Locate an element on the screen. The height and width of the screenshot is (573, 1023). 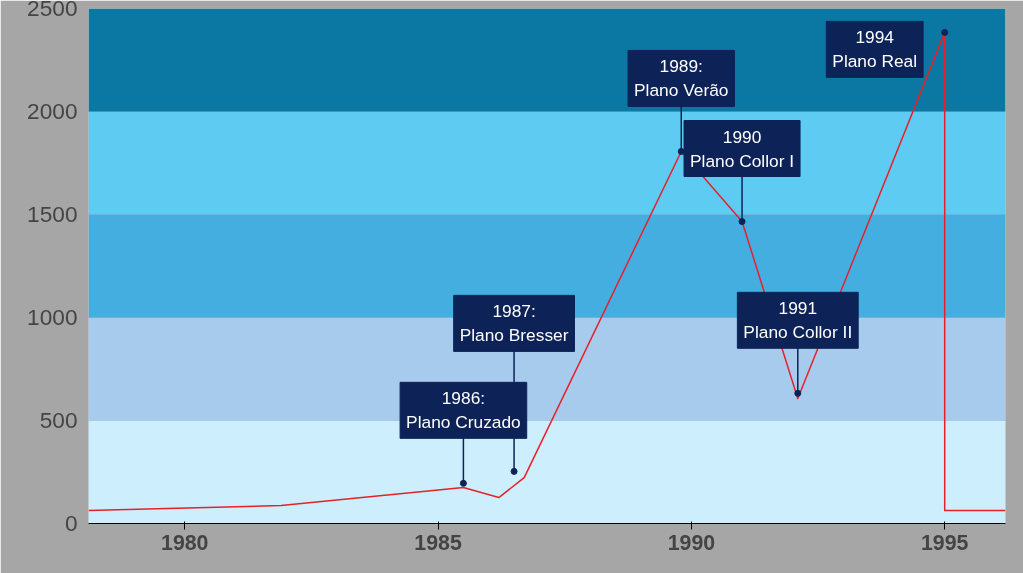
annotation: 1986: Plano Cruzado is located at coordinates (463, 410).